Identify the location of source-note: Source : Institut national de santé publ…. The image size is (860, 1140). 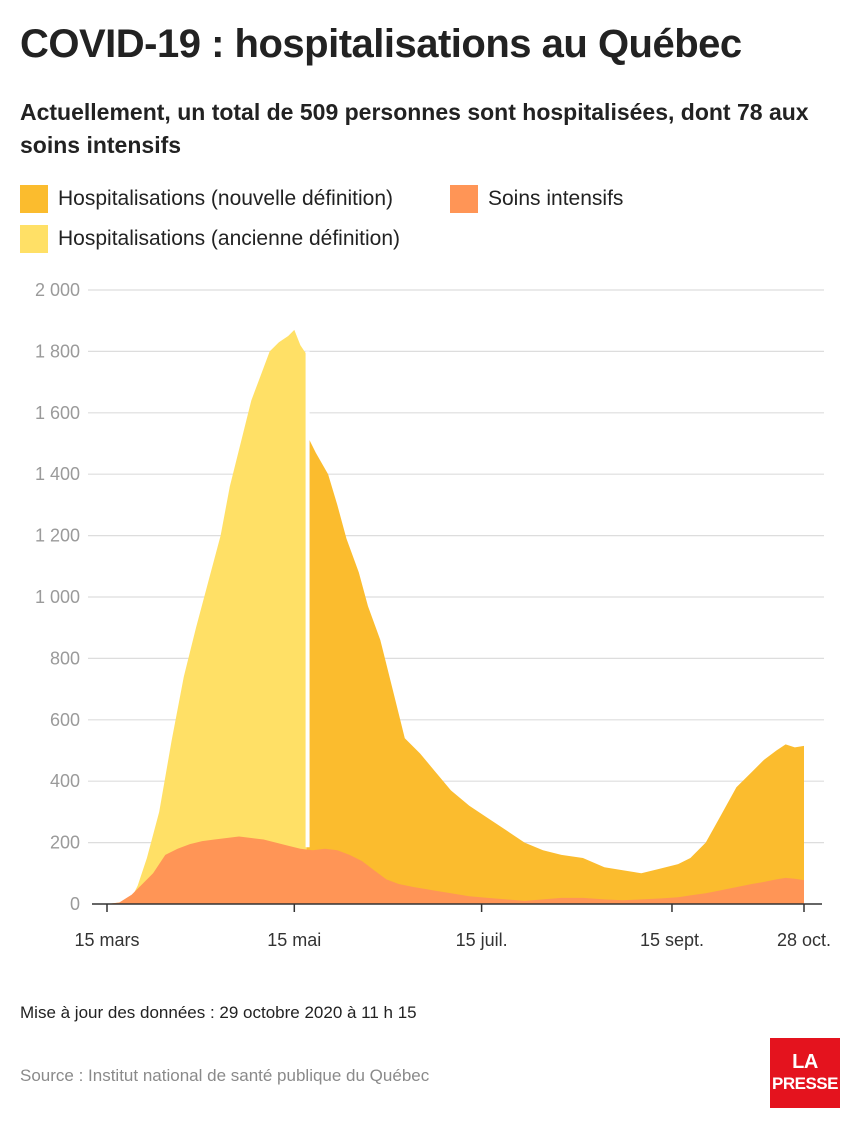
(225, 1075).